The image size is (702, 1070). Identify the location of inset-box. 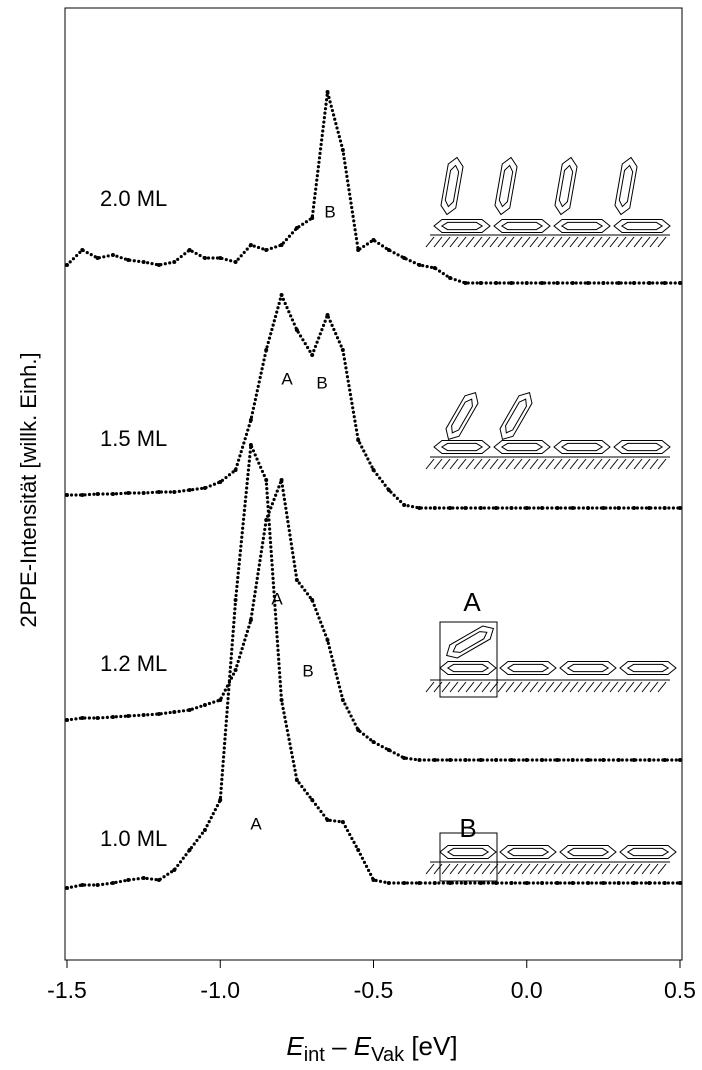
(468, 857).